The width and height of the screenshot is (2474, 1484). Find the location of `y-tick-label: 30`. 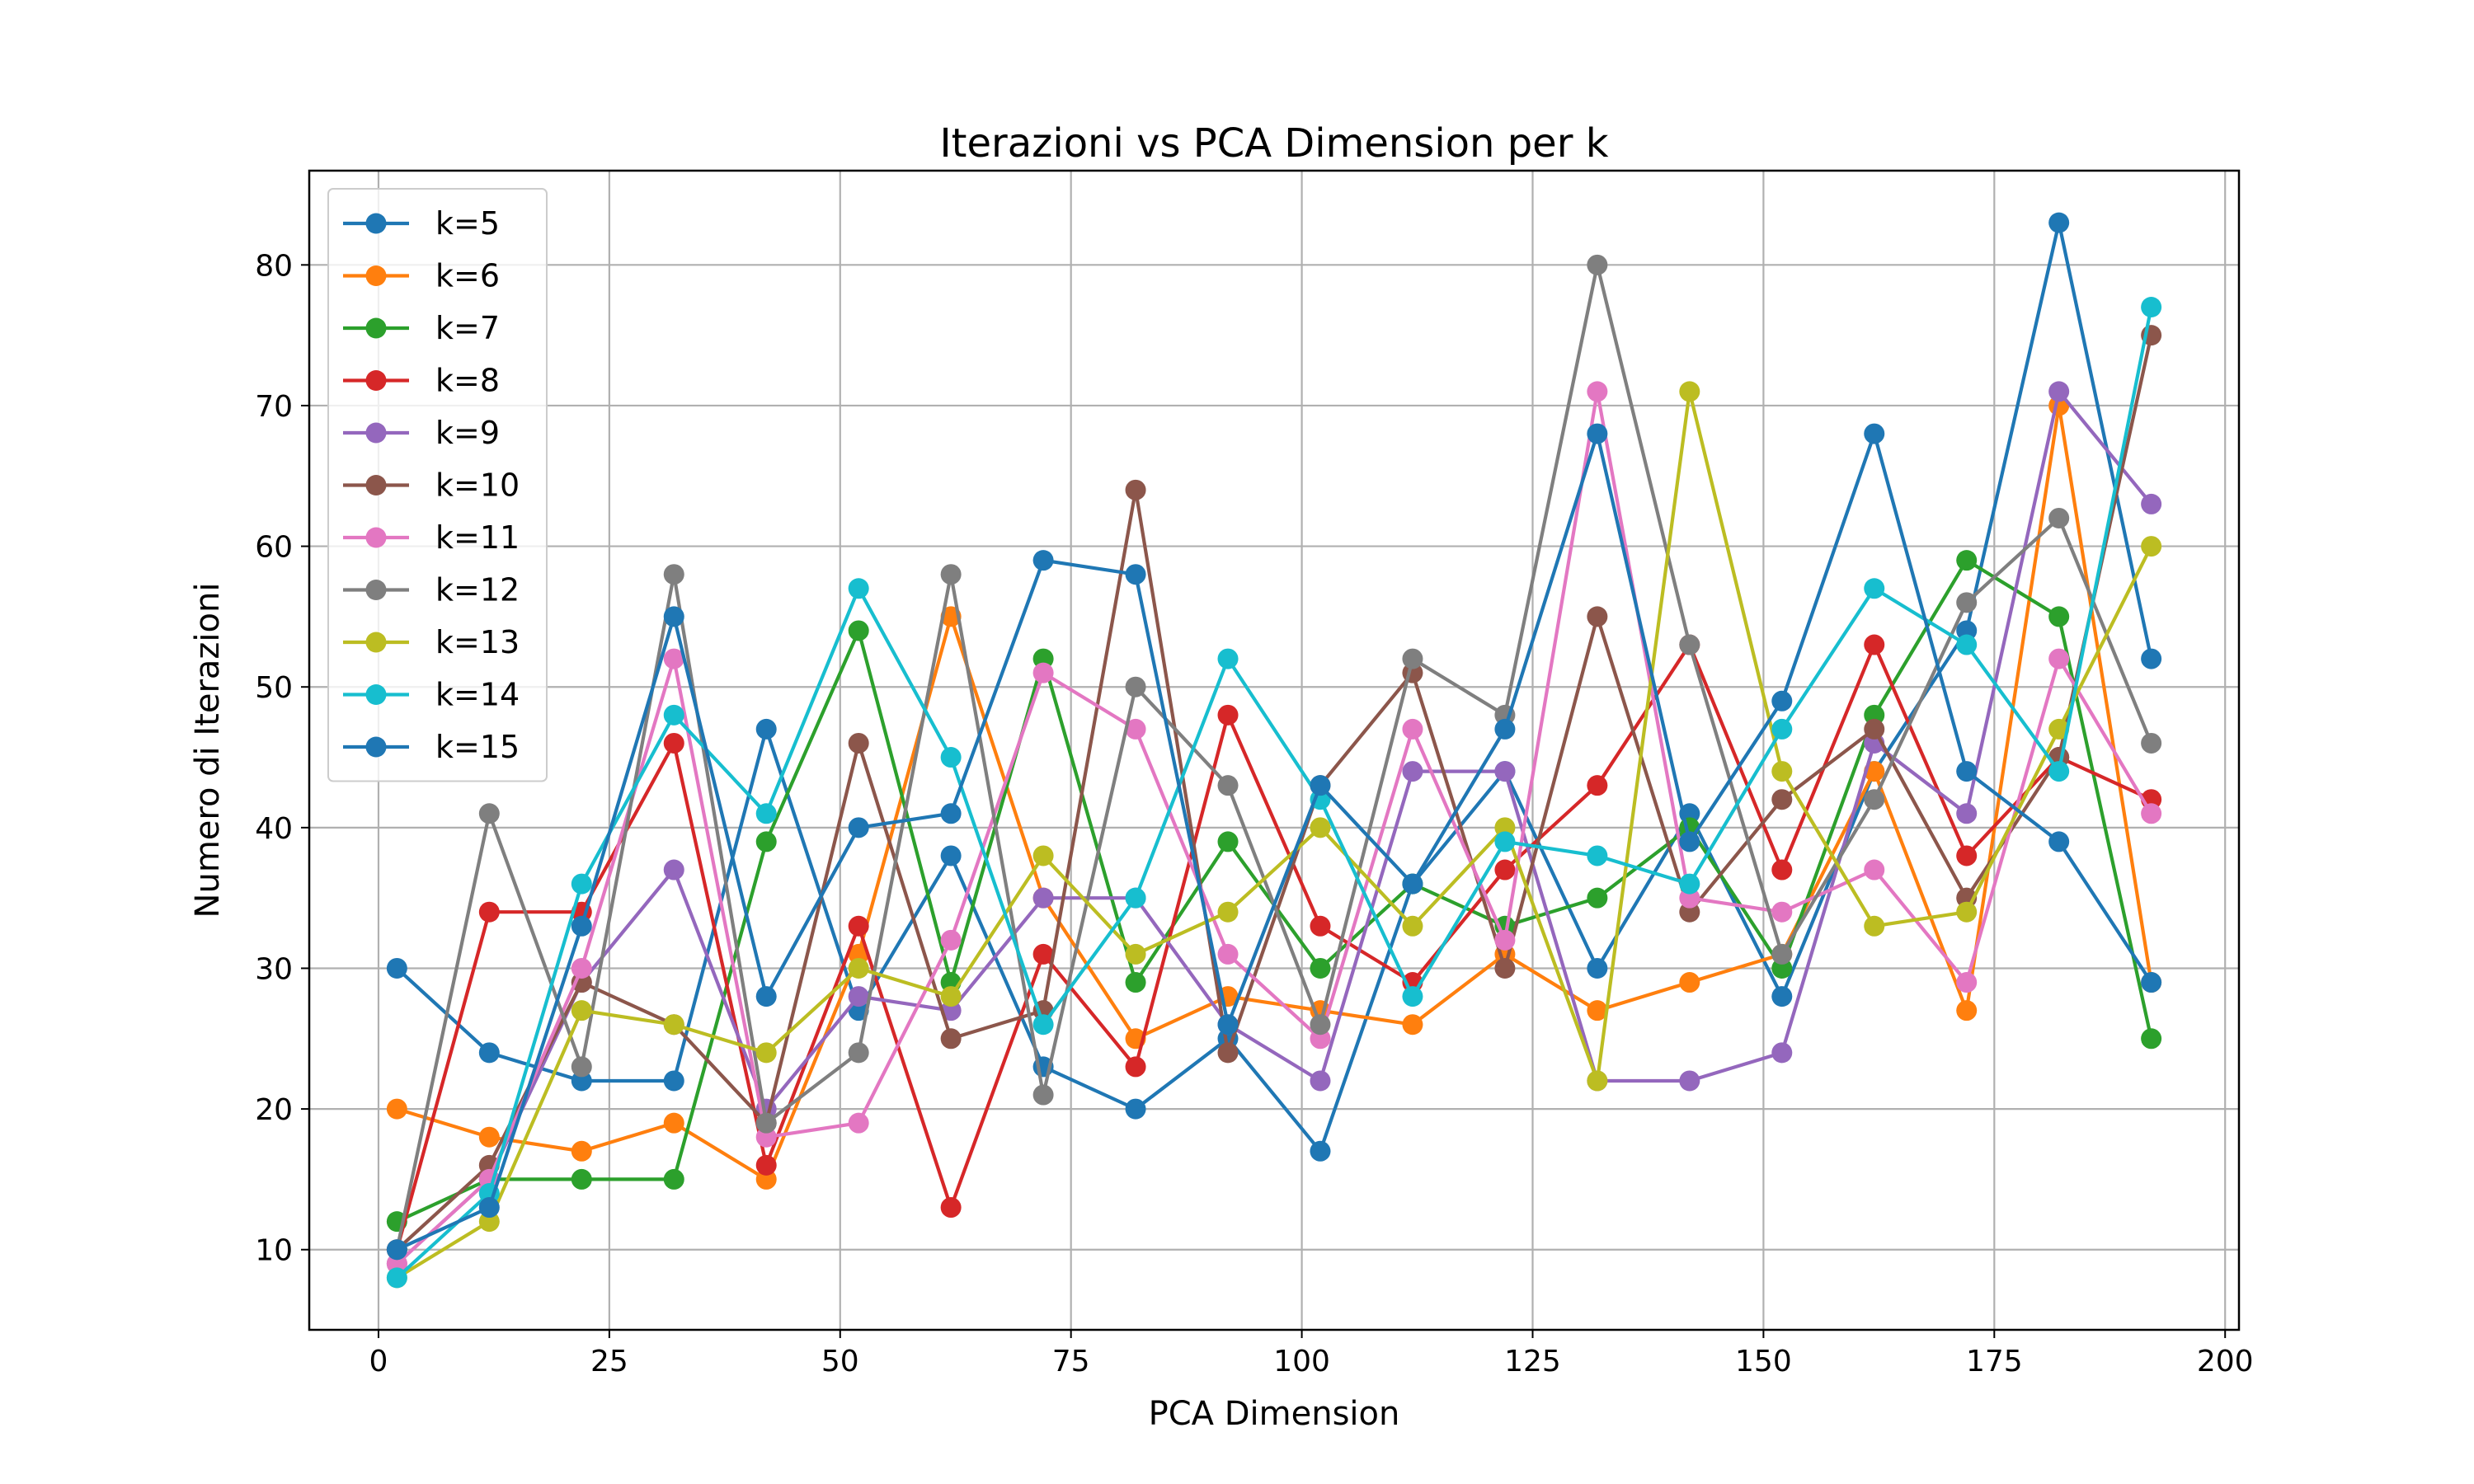

y-tick-label: 30 is located at coordinates (274, 969).